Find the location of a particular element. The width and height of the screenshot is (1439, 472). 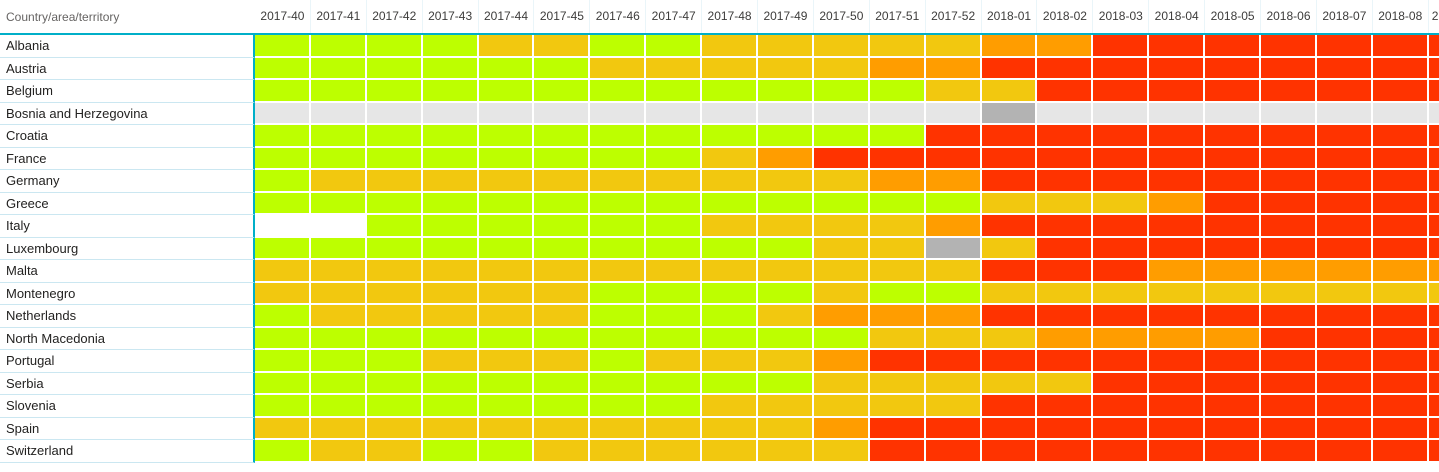

column-header: 2017-51 is located at coordinates (898, 16).